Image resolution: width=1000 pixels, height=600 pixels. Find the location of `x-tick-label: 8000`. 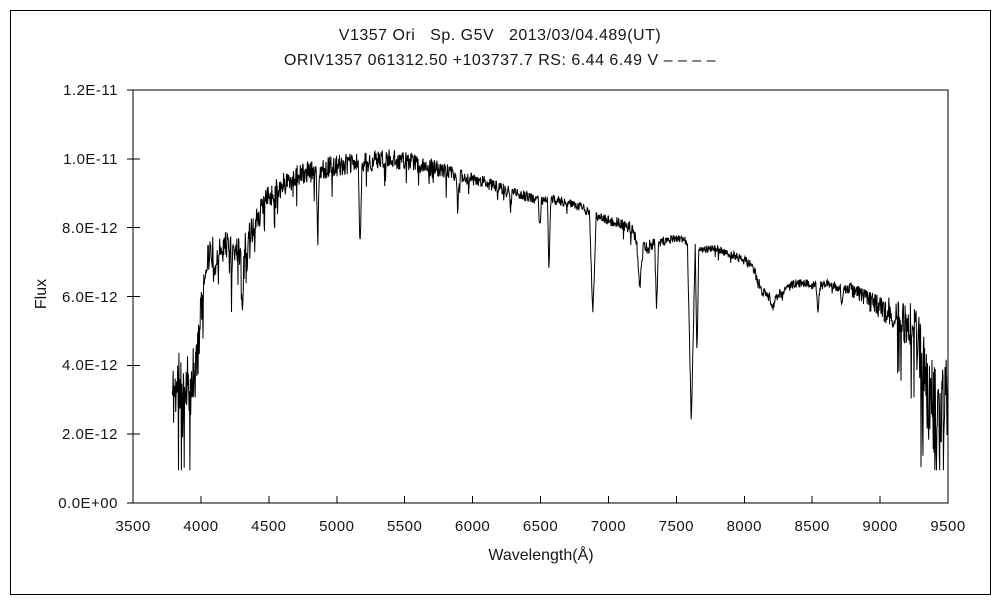

x-tick-label: 8000 is located at coordinates (744, 526).